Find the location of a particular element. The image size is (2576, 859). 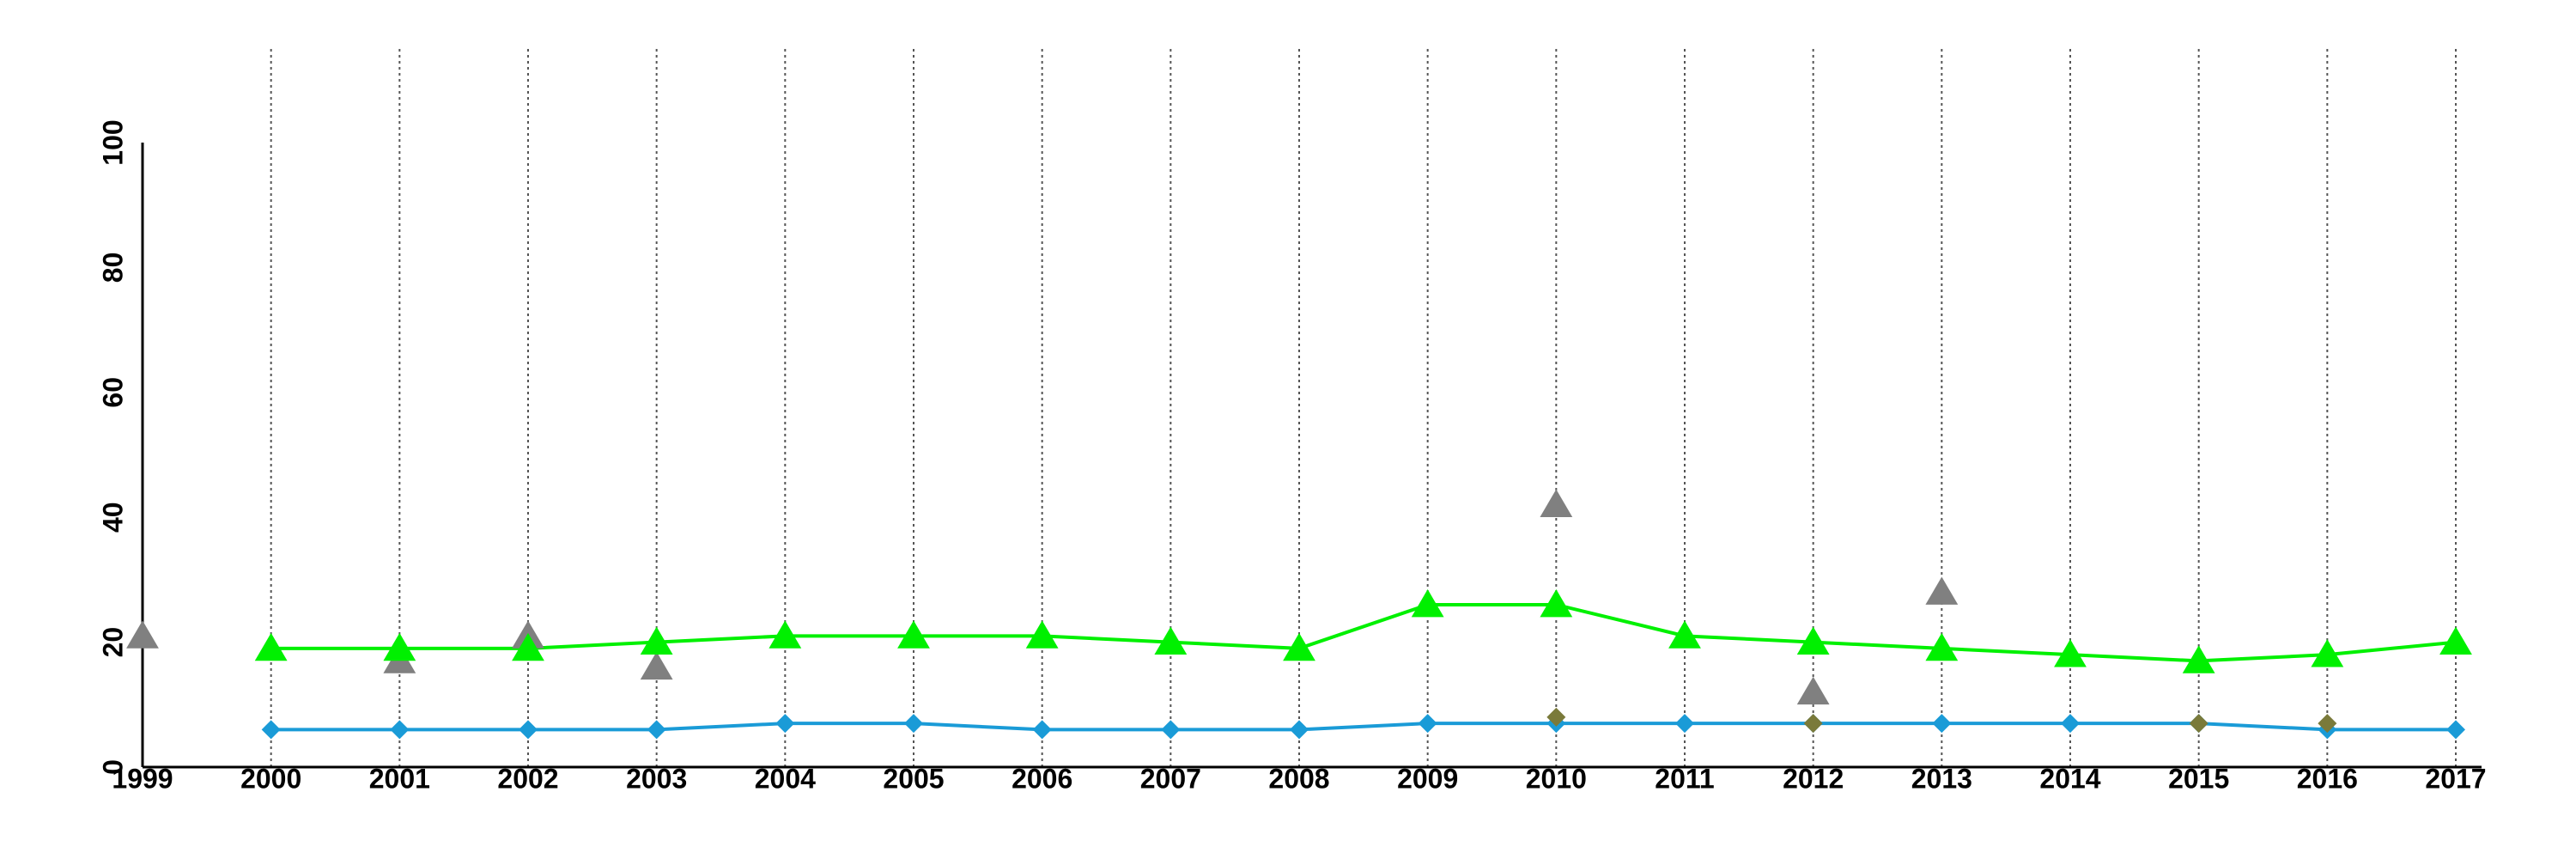

y-tick-label: 20 is located at coordinates (112, 643).